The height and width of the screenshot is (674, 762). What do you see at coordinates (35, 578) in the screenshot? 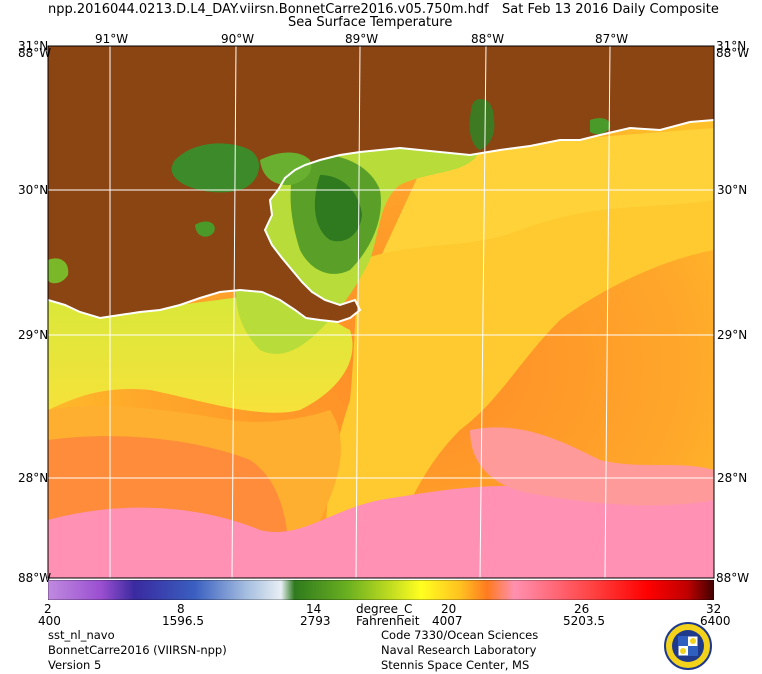
I see `corner-bottom-left: 88°W` at bounding box center [35, 578].